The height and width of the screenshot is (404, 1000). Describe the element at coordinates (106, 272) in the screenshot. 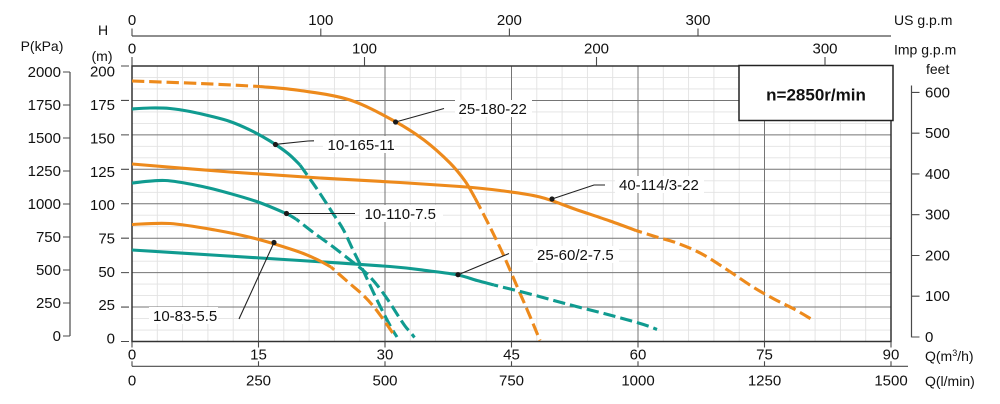

I see `svg-text: 50` at that location.